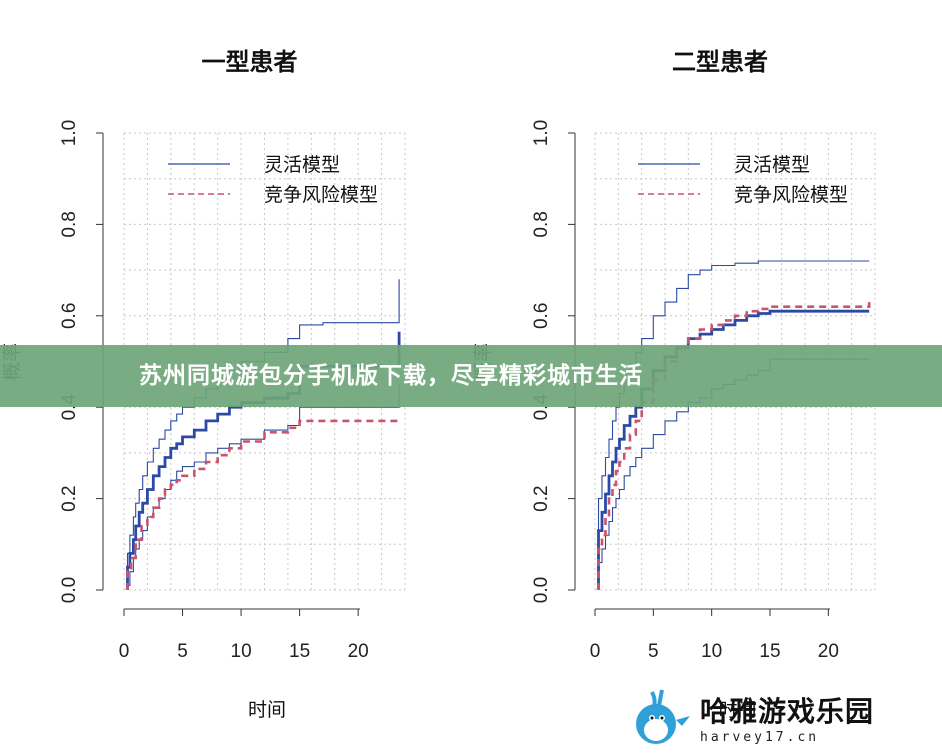 This screenshot has width=942, height=753. Describe the element at coordinates (720, 61) in the screenshot. I see `chart-title: 二型患者` at that location.